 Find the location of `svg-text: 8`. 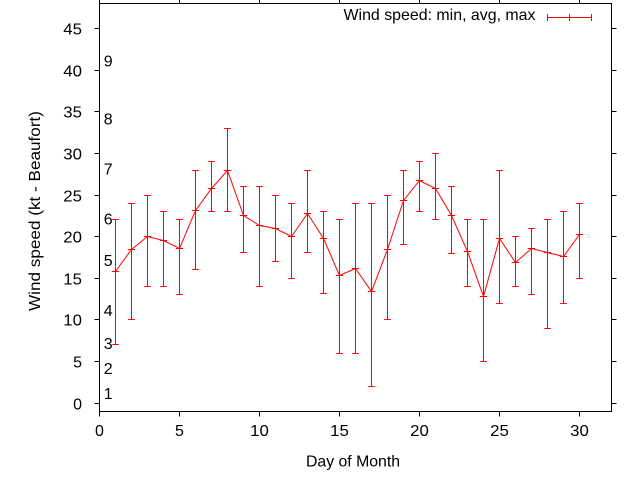

svg-text: 8 is located at coordinates (108, 120).